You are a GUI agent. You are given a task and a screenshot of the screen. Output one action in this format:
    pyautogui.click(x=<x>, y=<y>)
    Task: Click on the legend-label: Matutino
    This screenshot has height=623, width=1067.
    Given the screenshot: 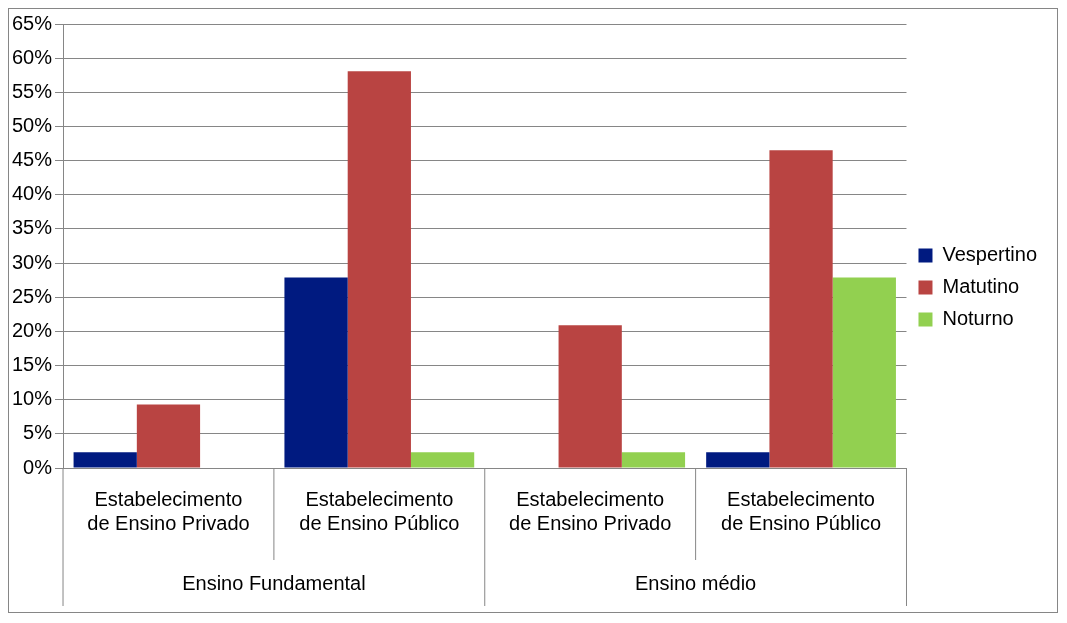 What is the action you would take?
    pyautogui.click(x=981, y=286)
    